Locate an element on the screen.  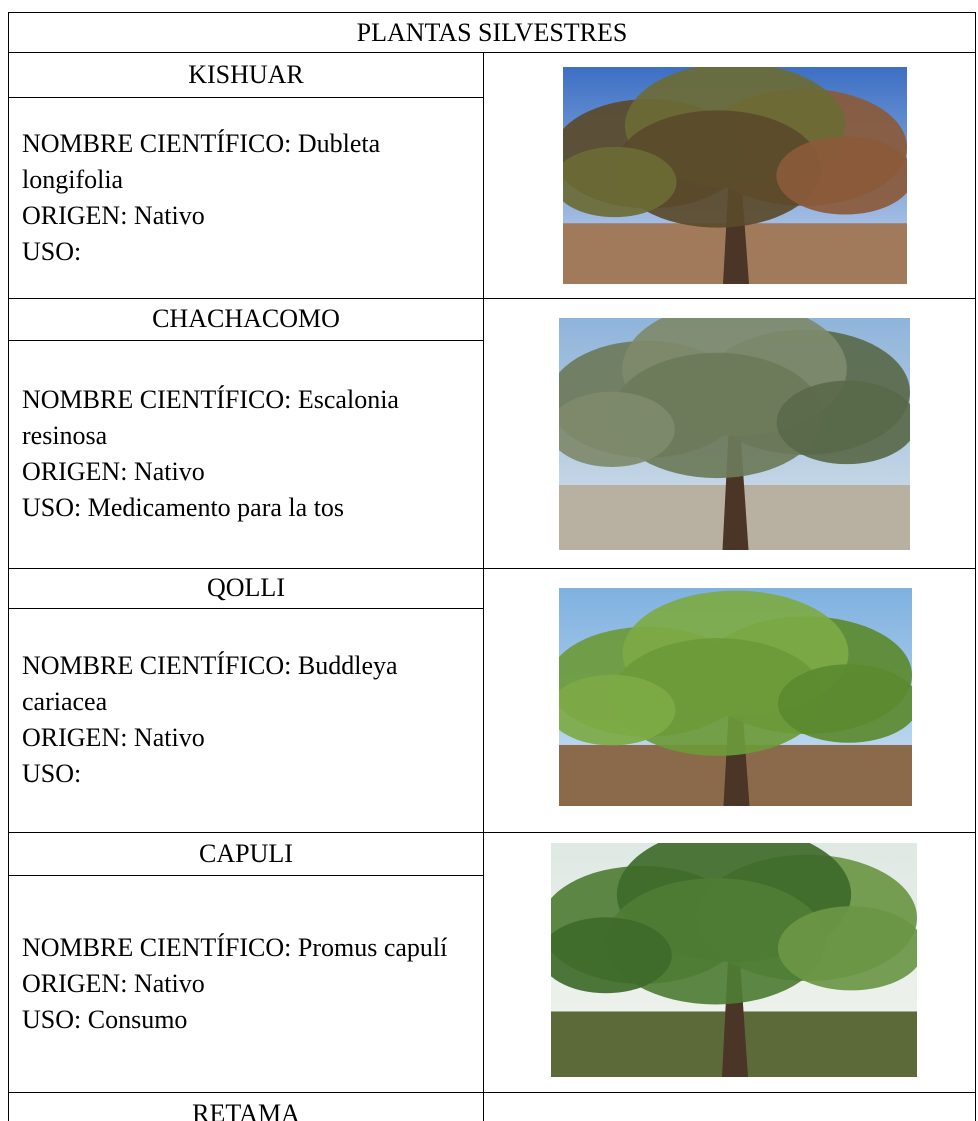
info-scientific: NOMBRE CIENTÍFICO: Buddleya cariacea is located at coordinates (210, 683).